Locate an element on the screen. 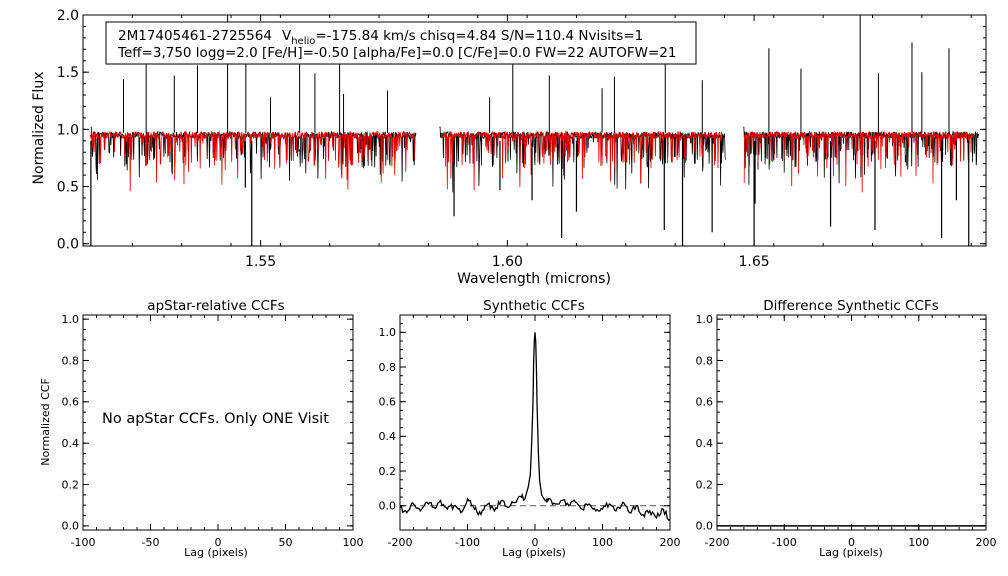 Image resolution: width=1008 pixels, height=576 pixels. ccf1-annotation: No apStar CCFs. Only ONE Visit is located at coordinates (215, 419).